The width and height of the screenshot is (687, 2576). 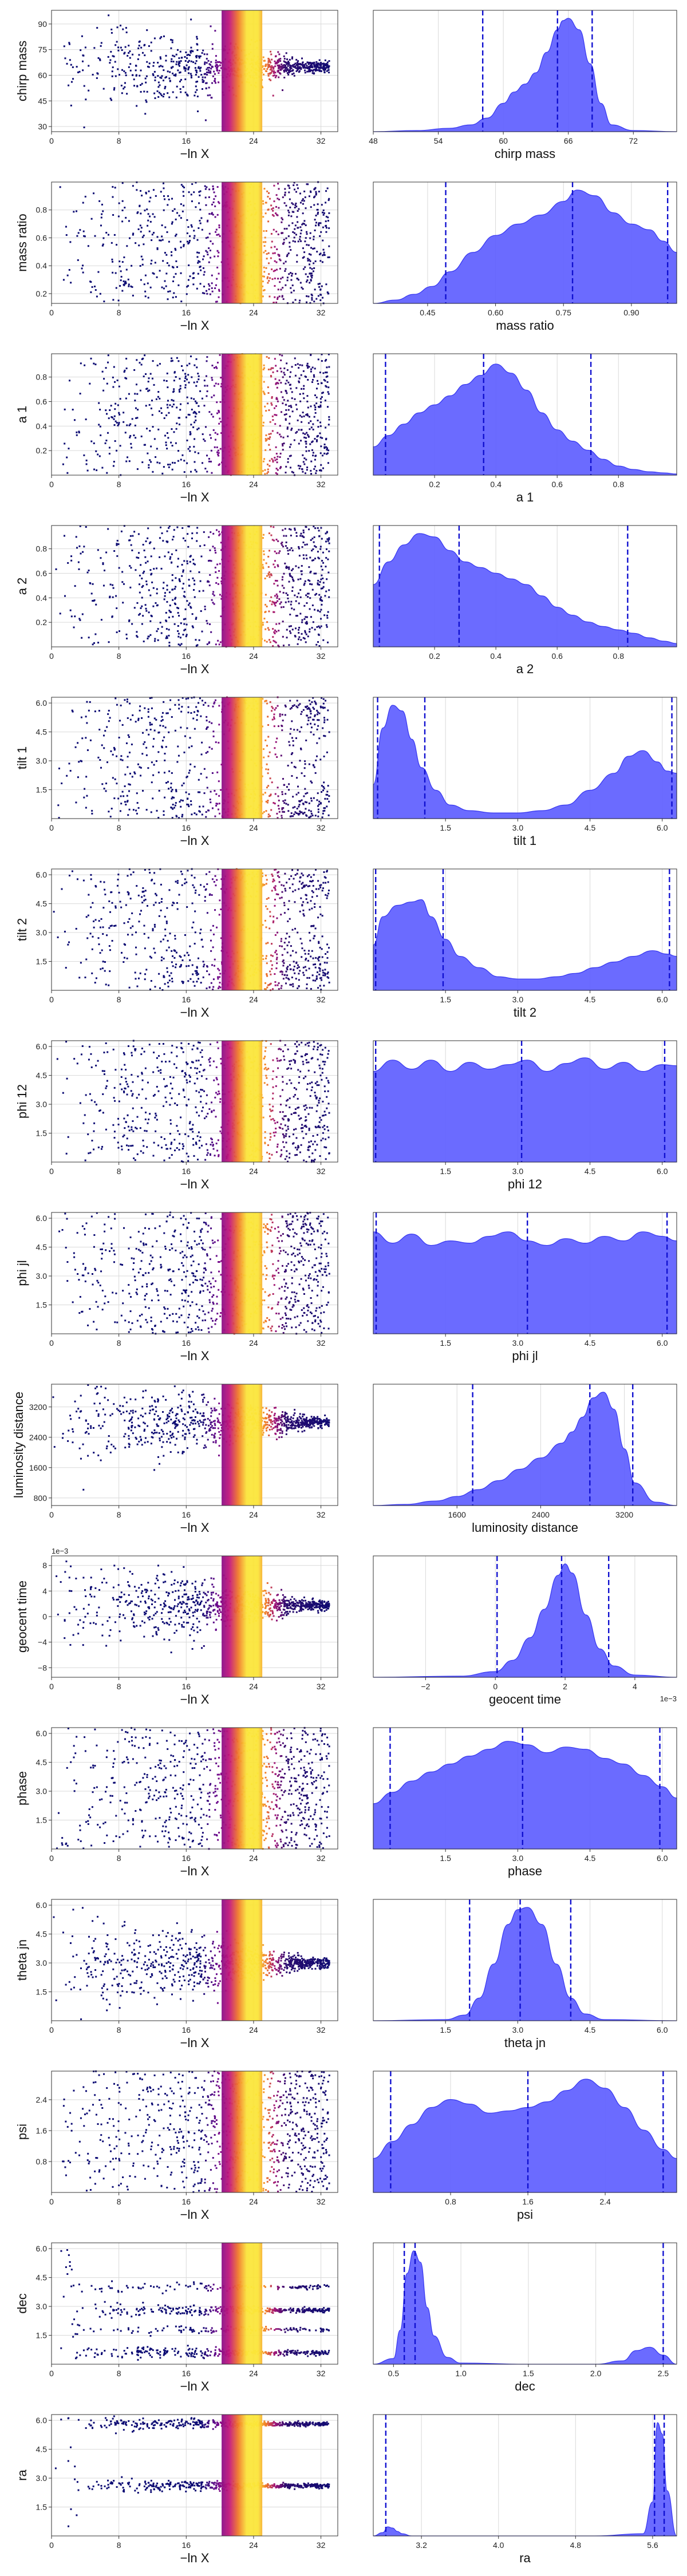 I want to click on posterior-panel: 0.45 0.60 0.75 0.90mass ratio, so click(x=525, y=257).